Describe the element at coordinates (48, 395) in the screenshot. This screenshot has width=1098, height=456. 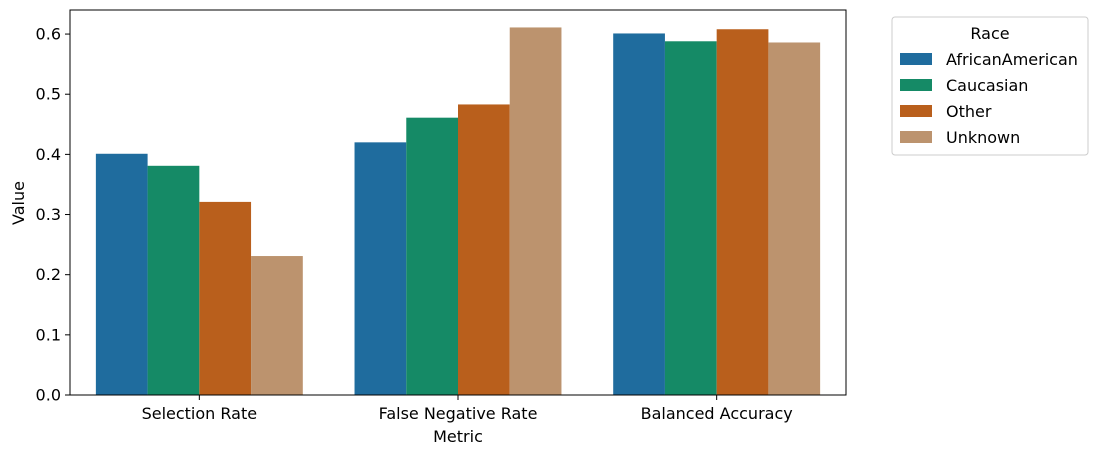
I see `y-tick-label: 0.0` at that location.